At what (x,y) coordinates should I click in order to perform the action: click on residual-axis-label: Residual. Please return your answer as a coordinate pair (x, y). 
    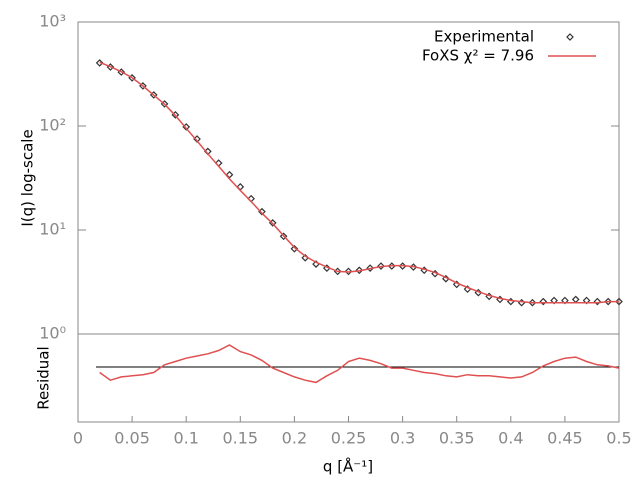
    Looking at the image, I should click on (44, 377).